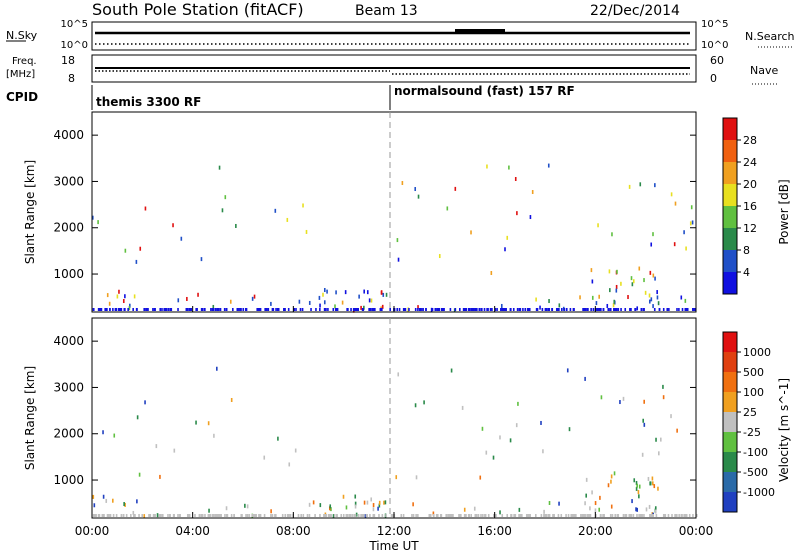 This screenshot has width=800, height=554. Describe the element at coordinates (635, 11) in the screenshot. I see `date-label: 22/Dec/2014` at that location.